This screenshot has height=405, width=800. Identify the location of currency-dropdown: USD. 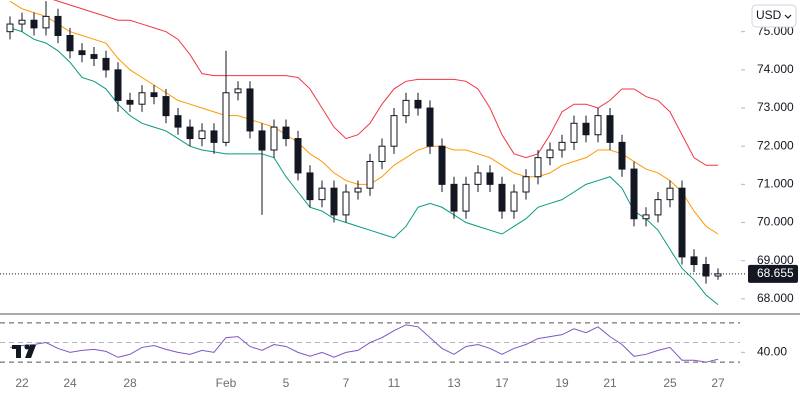
(774, 16).